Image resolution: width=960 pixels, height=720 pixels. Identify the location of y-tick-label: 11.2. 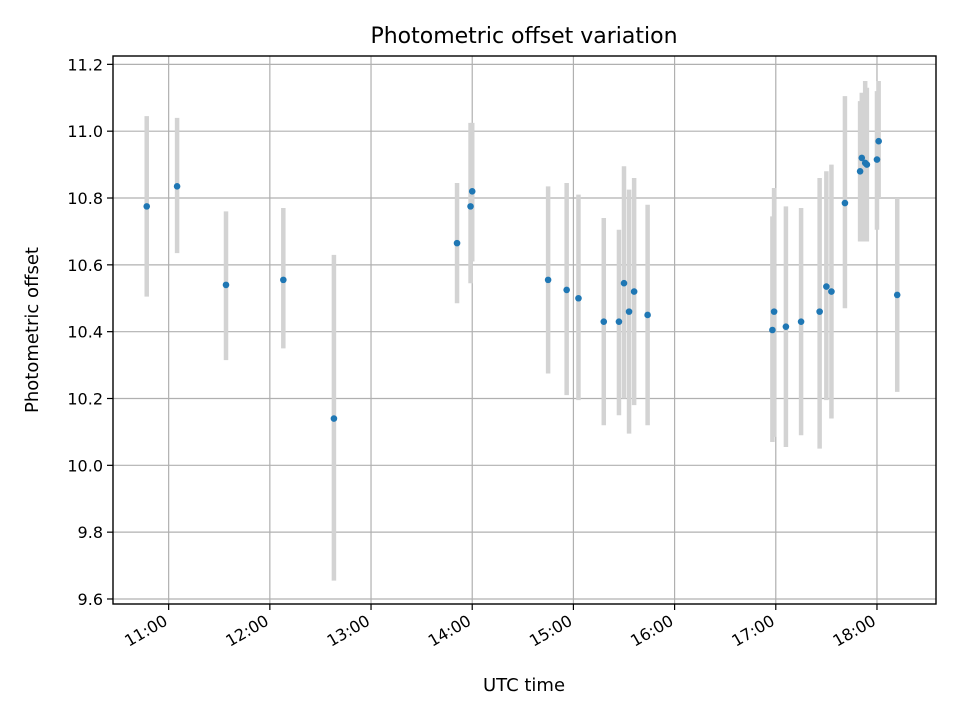
(85, 64).